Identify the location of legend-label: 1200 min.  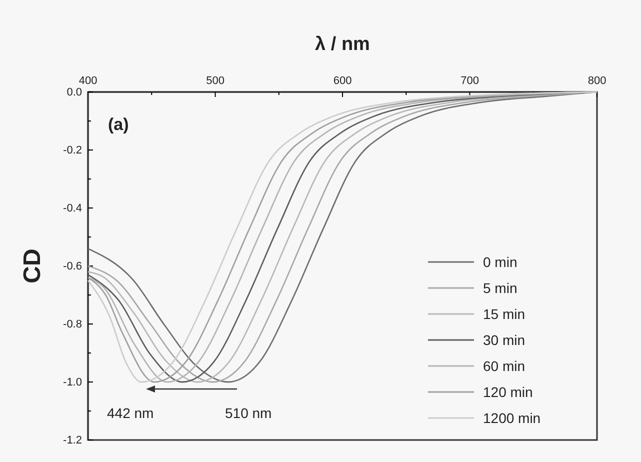
(512, 418).